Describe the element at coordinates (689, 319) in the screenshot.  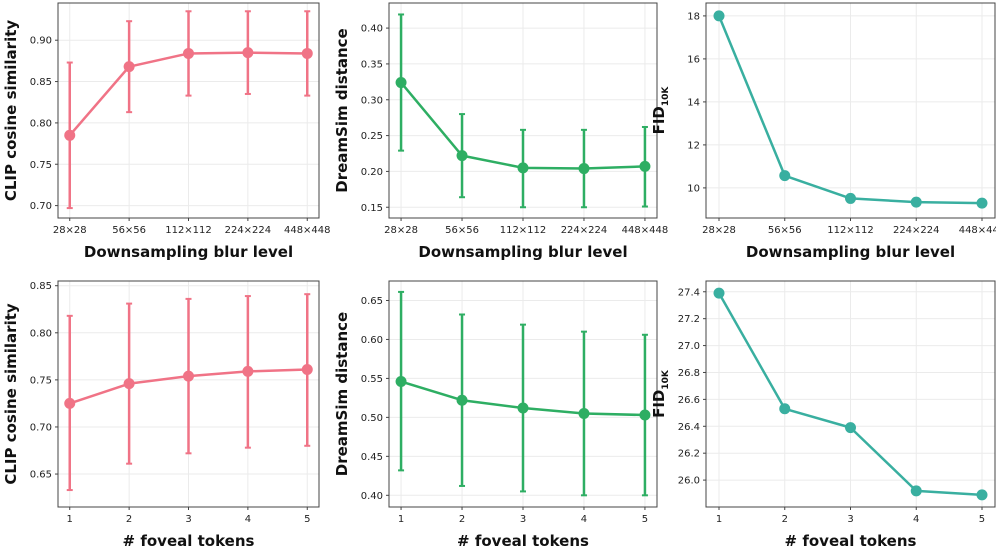
I see `y-tick-label: 27.2` at that location.